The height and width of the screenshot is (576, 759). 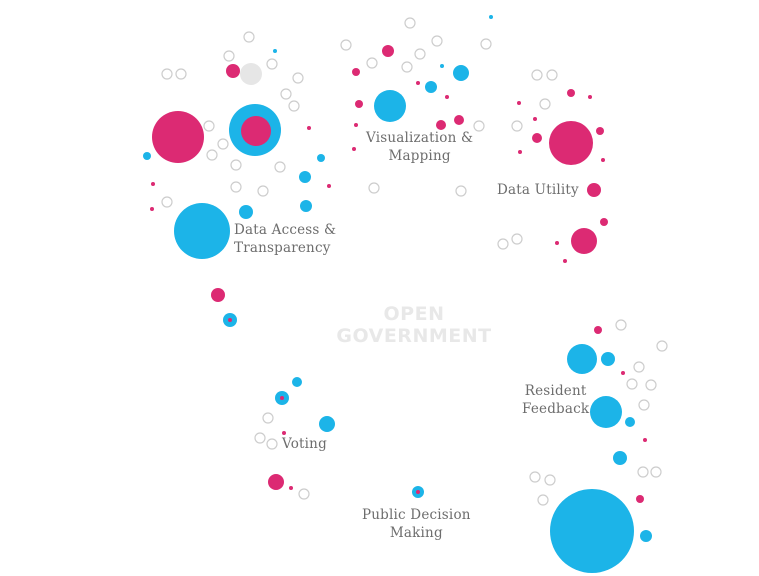 I want to click on label-data-access-line1: Data Access &, so click(x=285, y=230).